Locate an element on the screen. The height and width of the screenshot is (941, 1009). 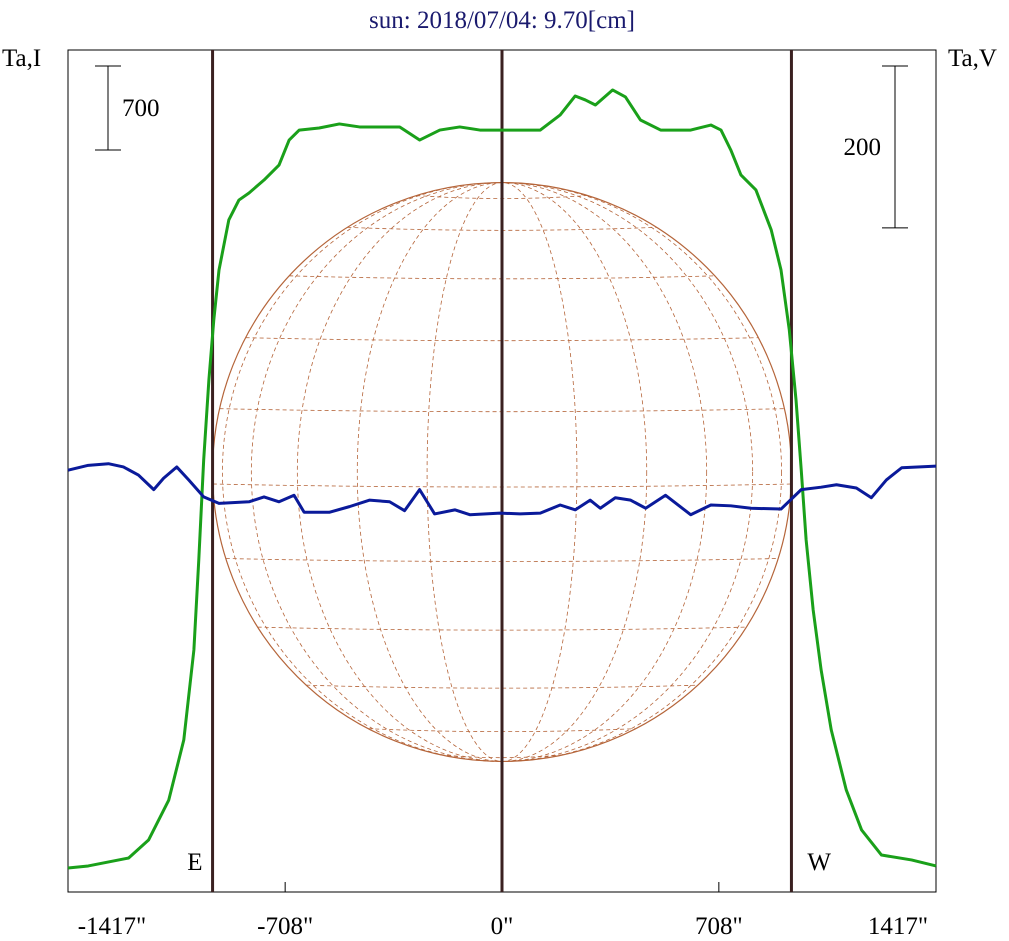
x-tick-label: 0" is located at coordinates (502, 926).